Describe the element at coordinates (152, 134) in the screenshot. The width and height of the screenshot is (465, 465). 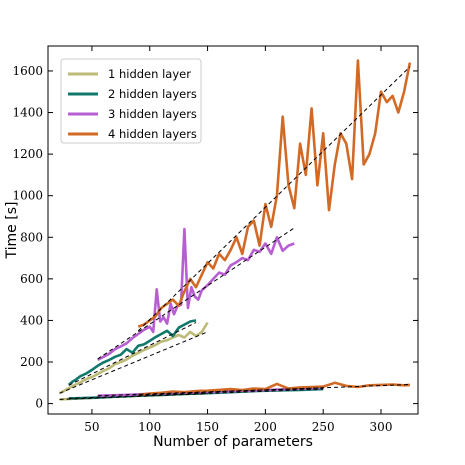
I see `legend-label-4: 4 hidden layers` at that location.